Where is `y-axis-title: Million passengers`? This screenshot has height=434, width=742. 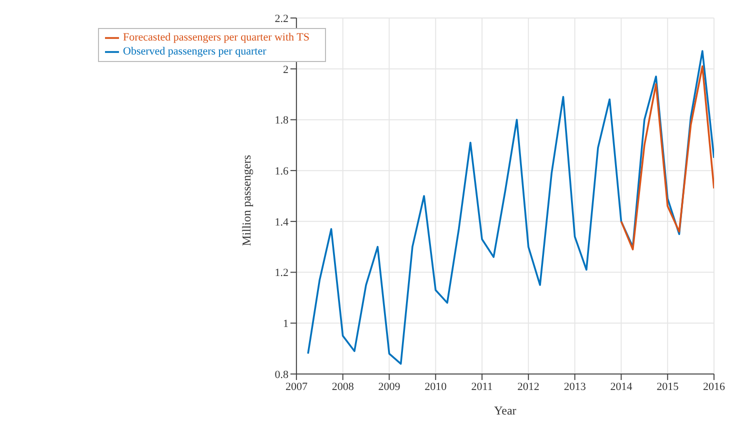 y-axis-title: Million passengers is located at coordinates (247, 200).